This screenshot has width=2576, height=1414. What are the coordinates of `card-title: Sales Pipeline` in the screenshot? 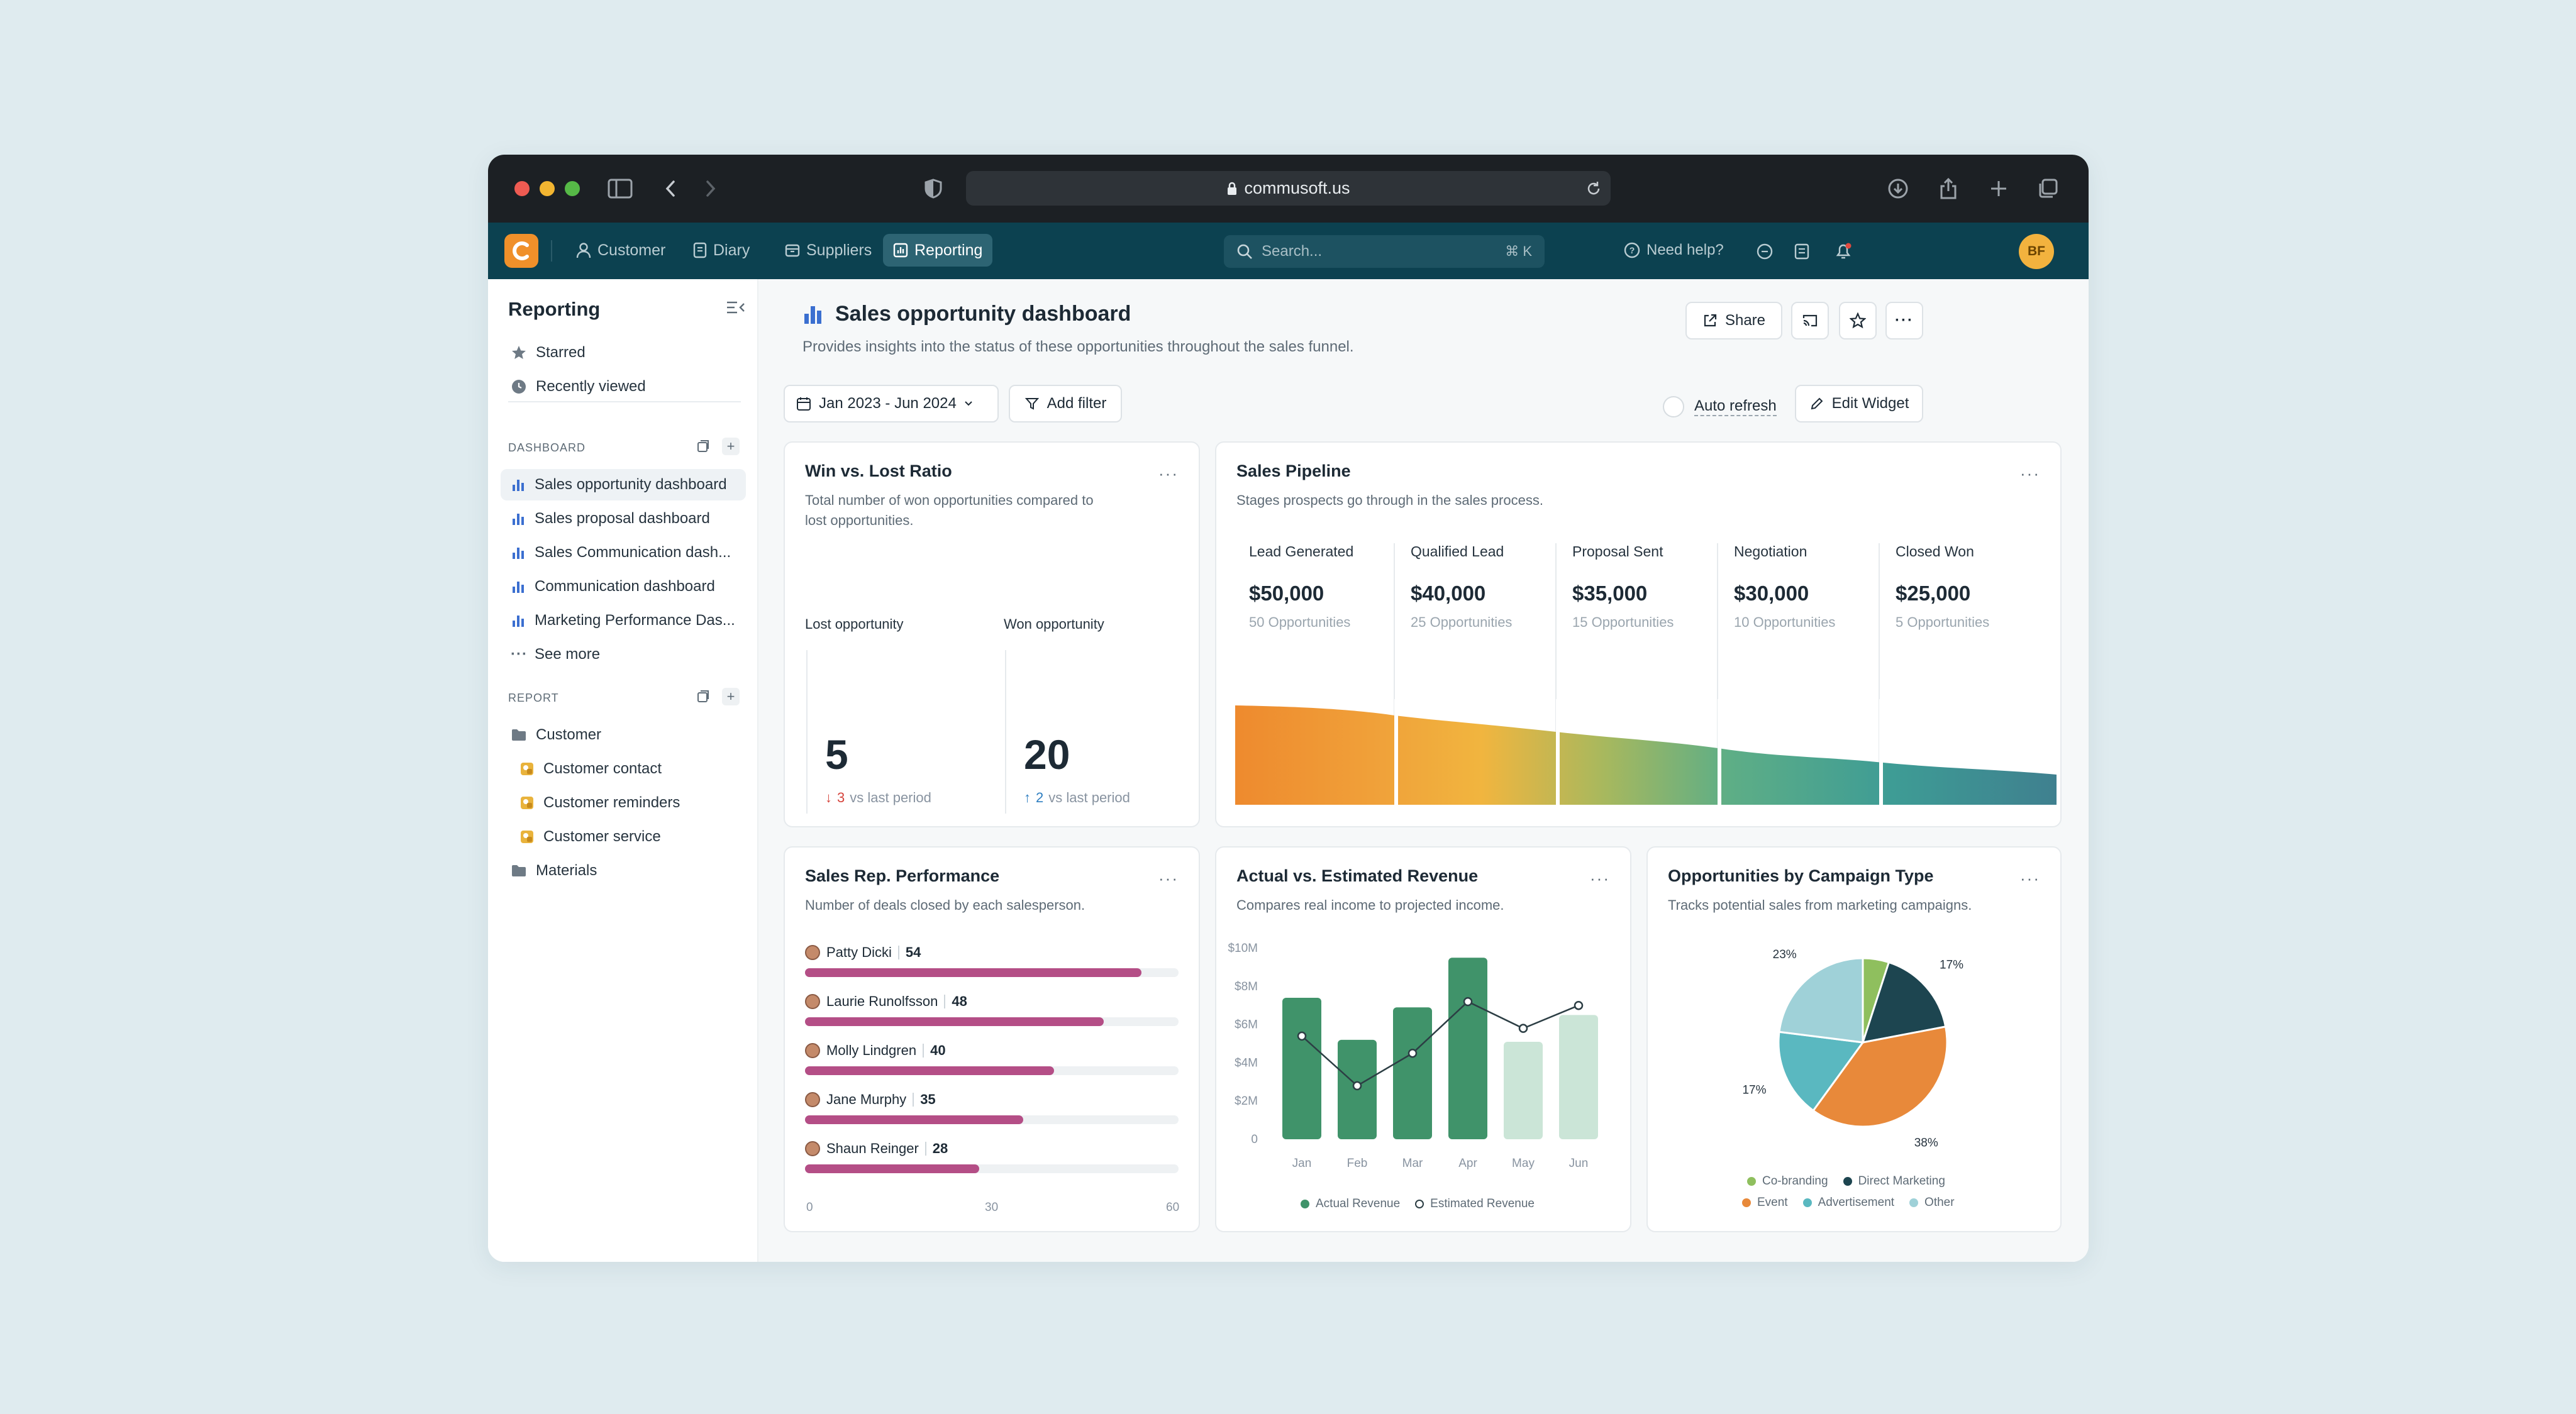 It's located at (1293, 470).